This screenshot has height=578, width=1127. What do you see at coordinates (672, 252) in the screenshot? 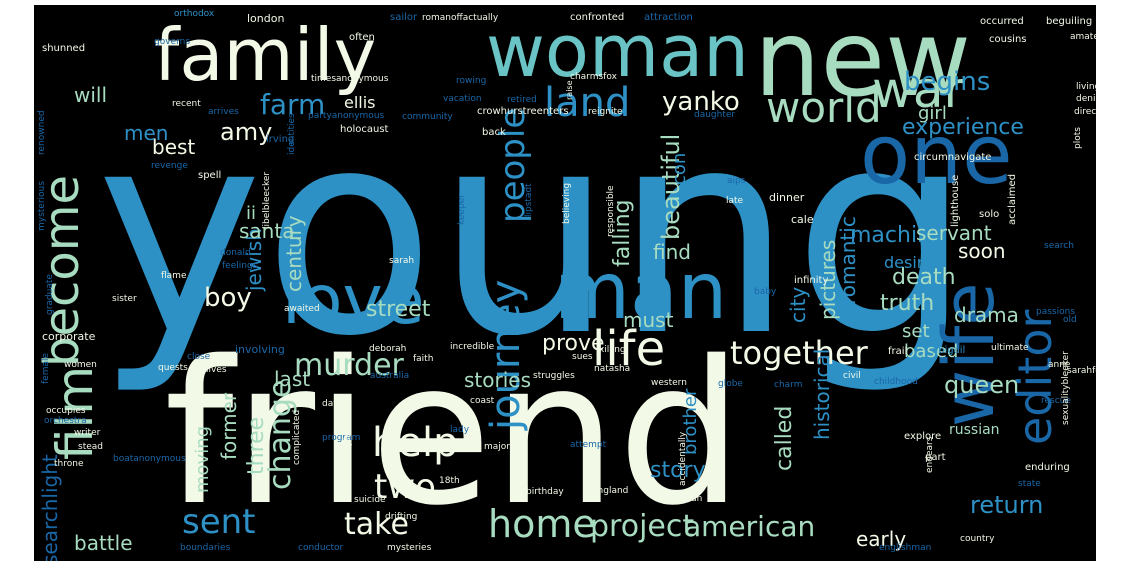
I see `word-find: find` at bounding box center [672, 252].